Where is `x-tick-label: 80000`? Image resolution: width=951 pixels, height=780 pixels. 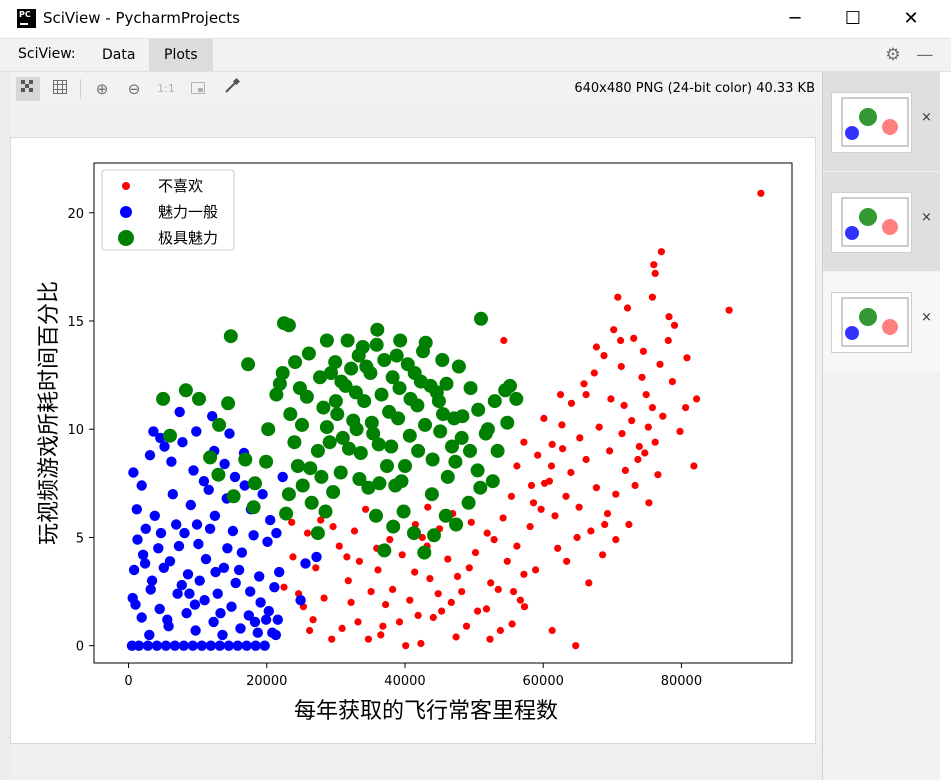
x-tick-label: 80000 is located at coordinates (681, 681).